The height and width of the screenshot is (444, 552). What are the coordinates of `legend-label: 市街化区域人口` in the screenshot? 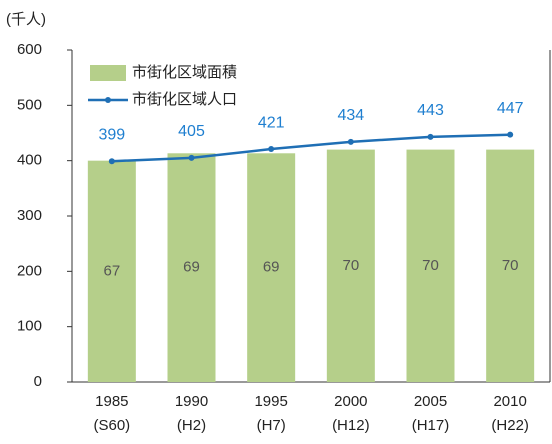 It's located at (184, 99).